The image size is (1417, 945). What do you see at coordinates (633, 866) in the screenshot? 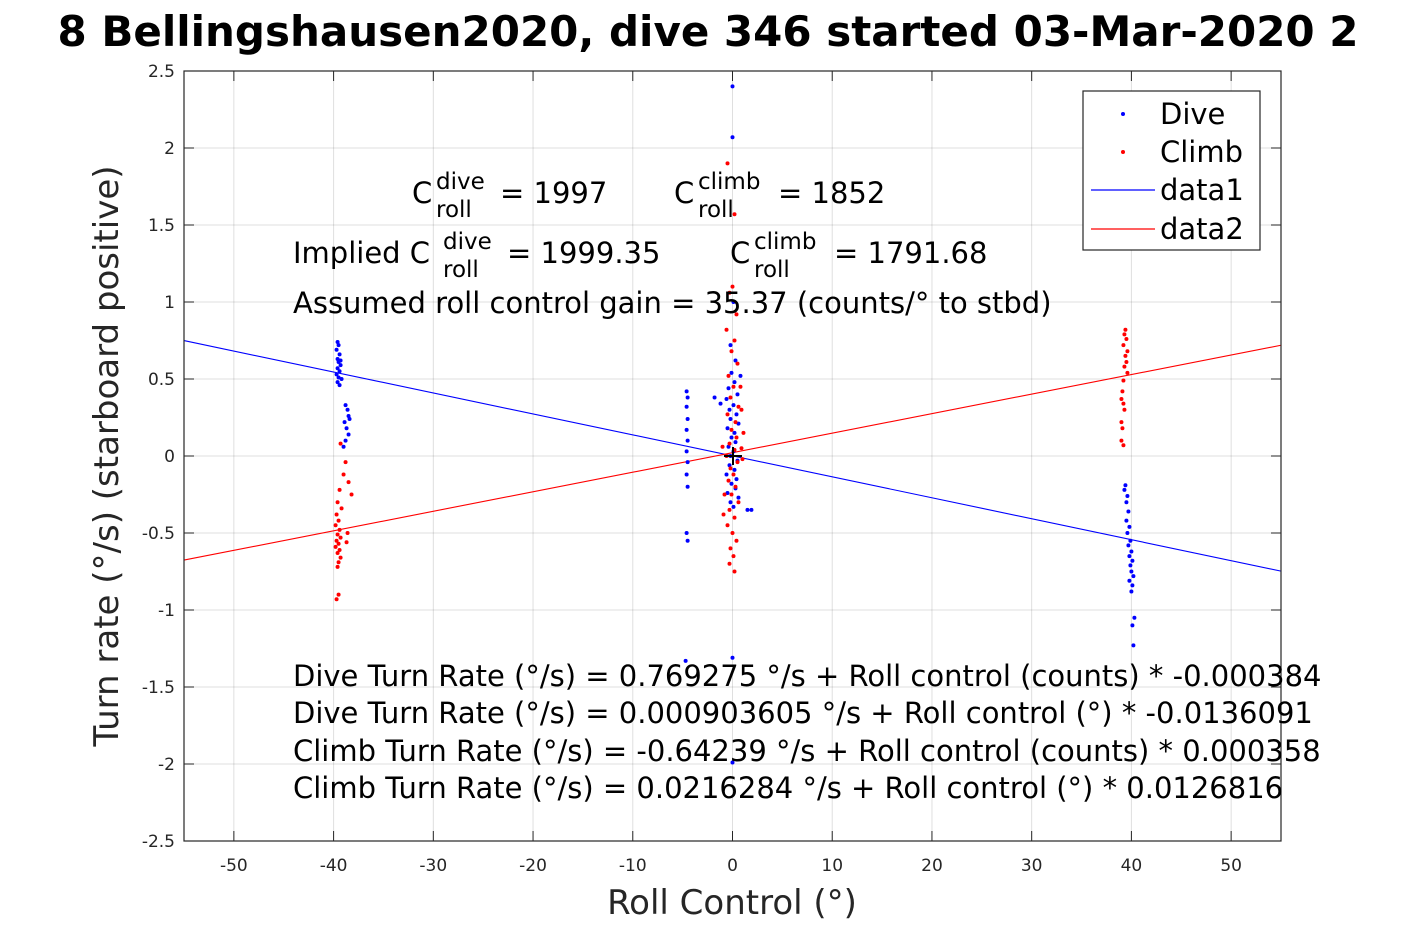
I see `x-tick-label: -10` at bounding box center [633, 866].